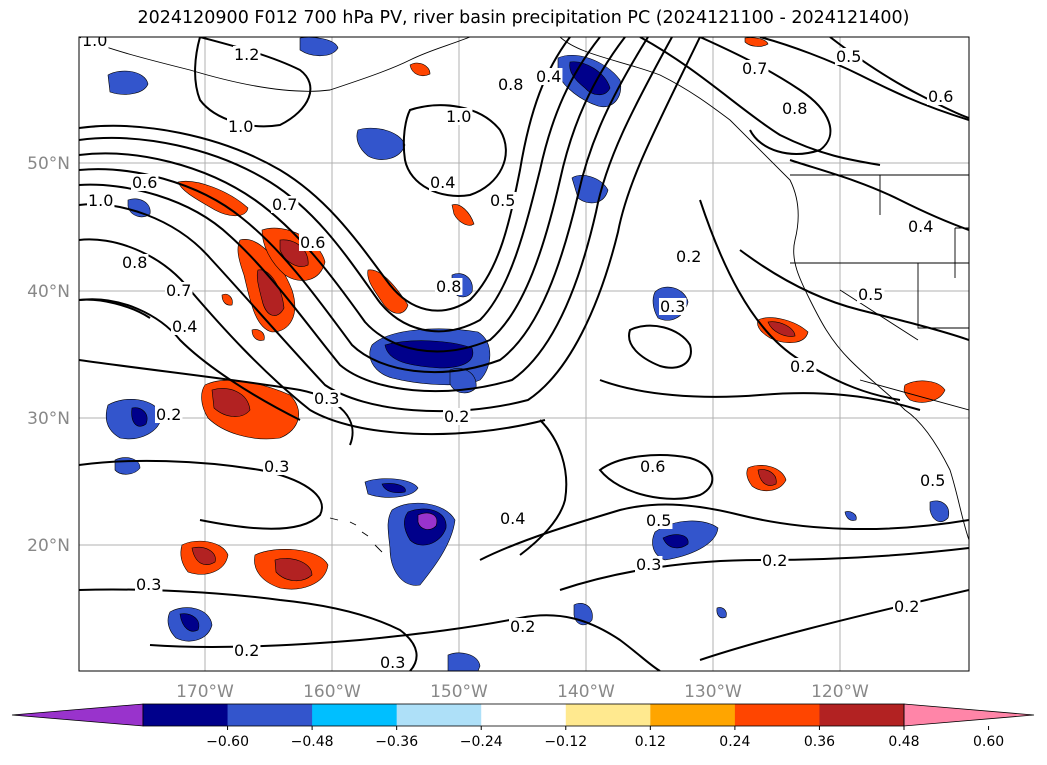  I want to click on colorbar-tick-label: 0.60, so click(988, 742).